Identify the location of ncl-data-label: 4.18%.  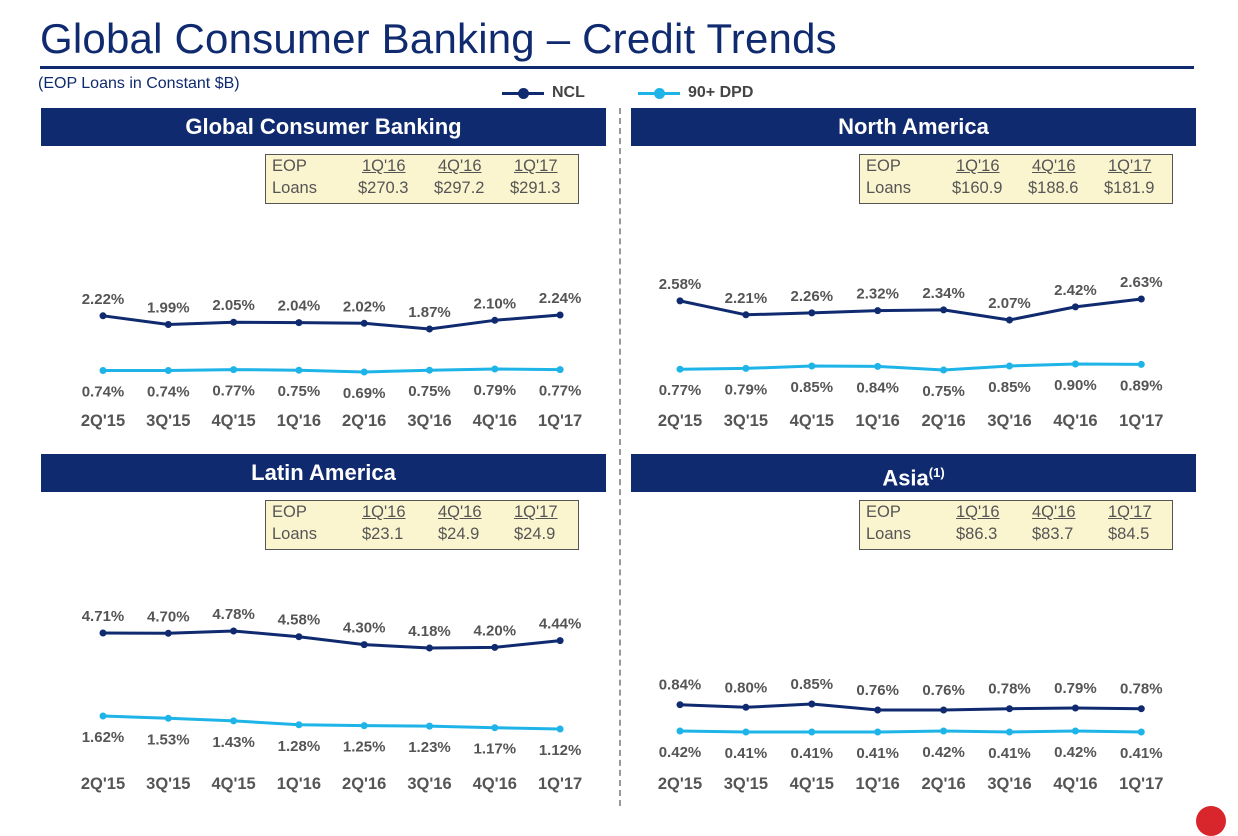
(429, 631).